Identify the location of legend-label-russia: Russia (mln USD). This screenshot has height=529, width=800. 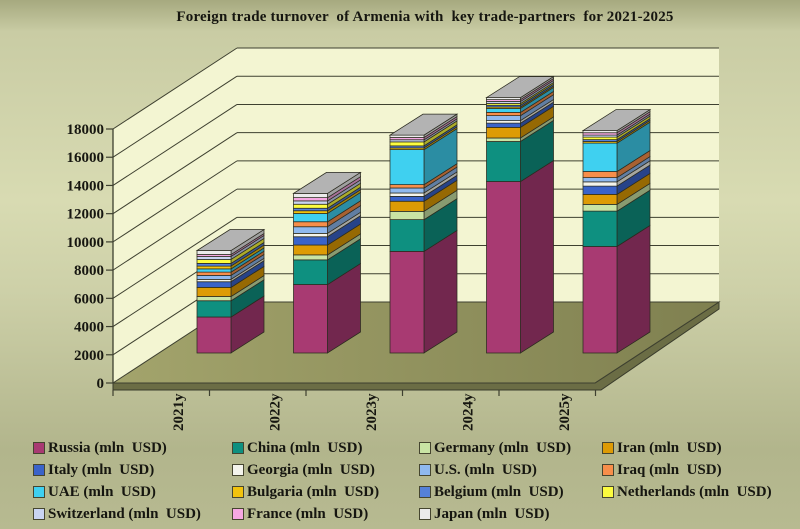
(107, 448).